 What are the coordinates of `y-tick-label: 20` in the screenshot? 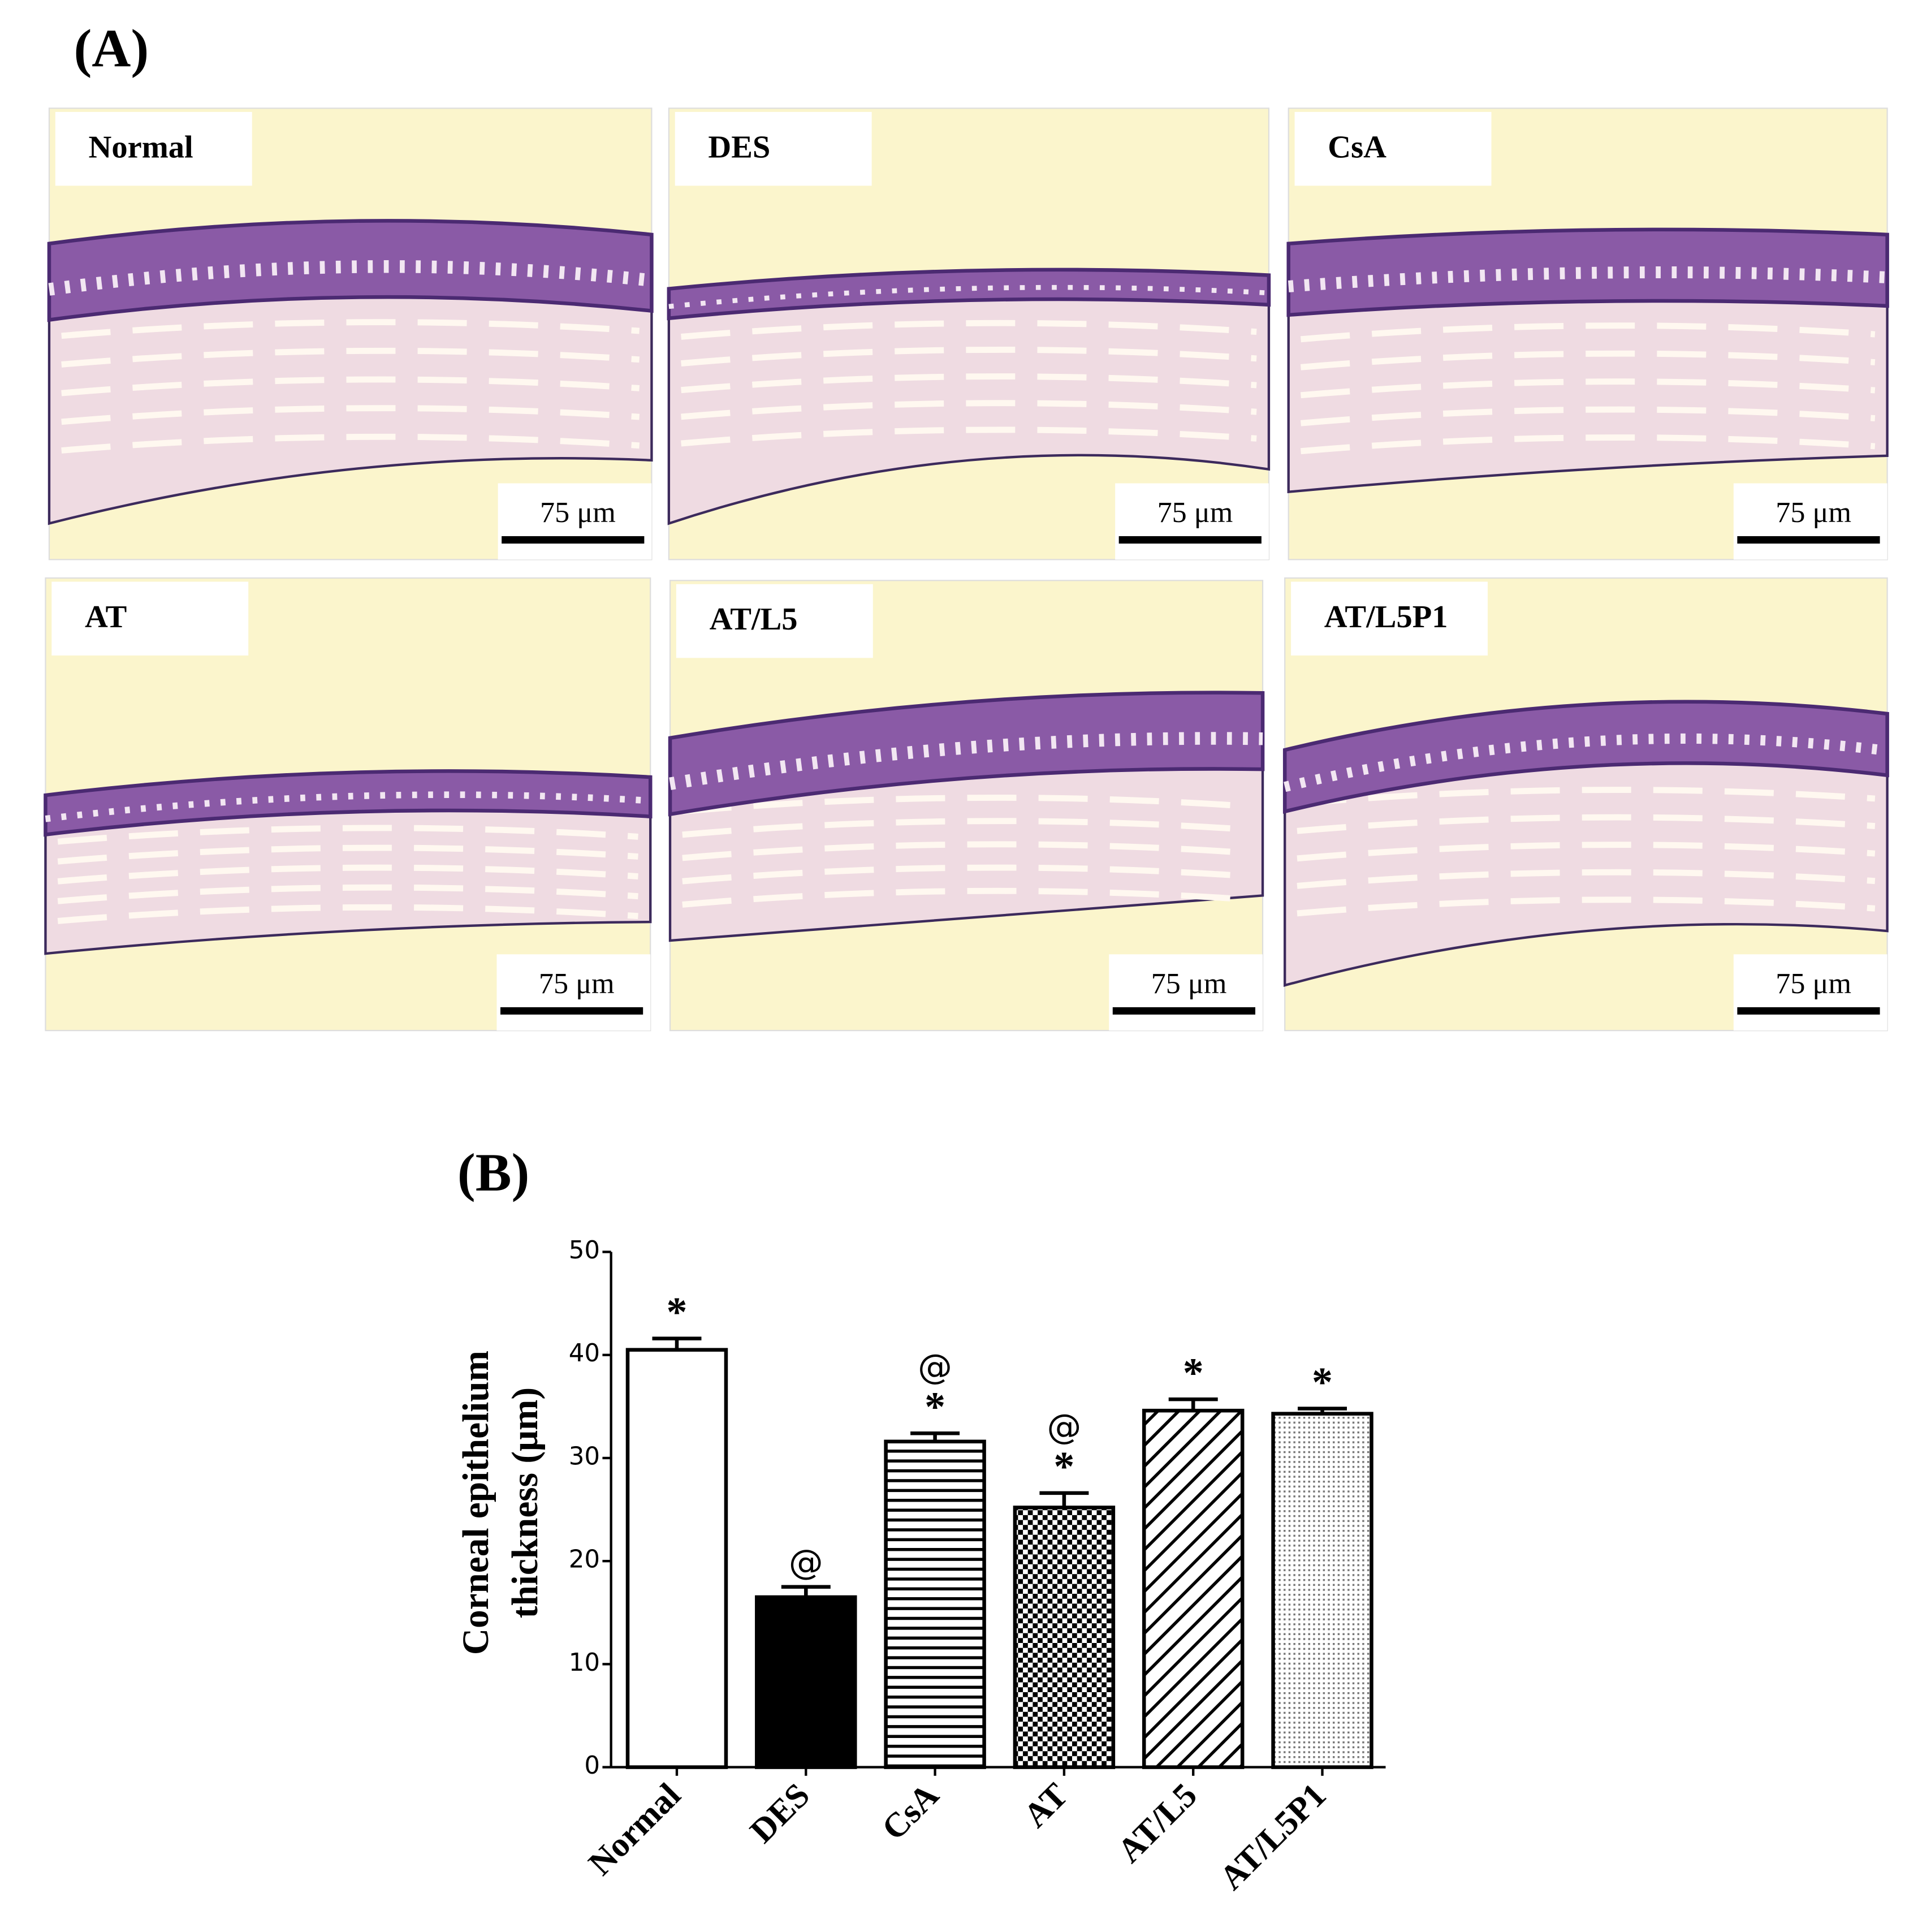 It's located at (585, 1560).